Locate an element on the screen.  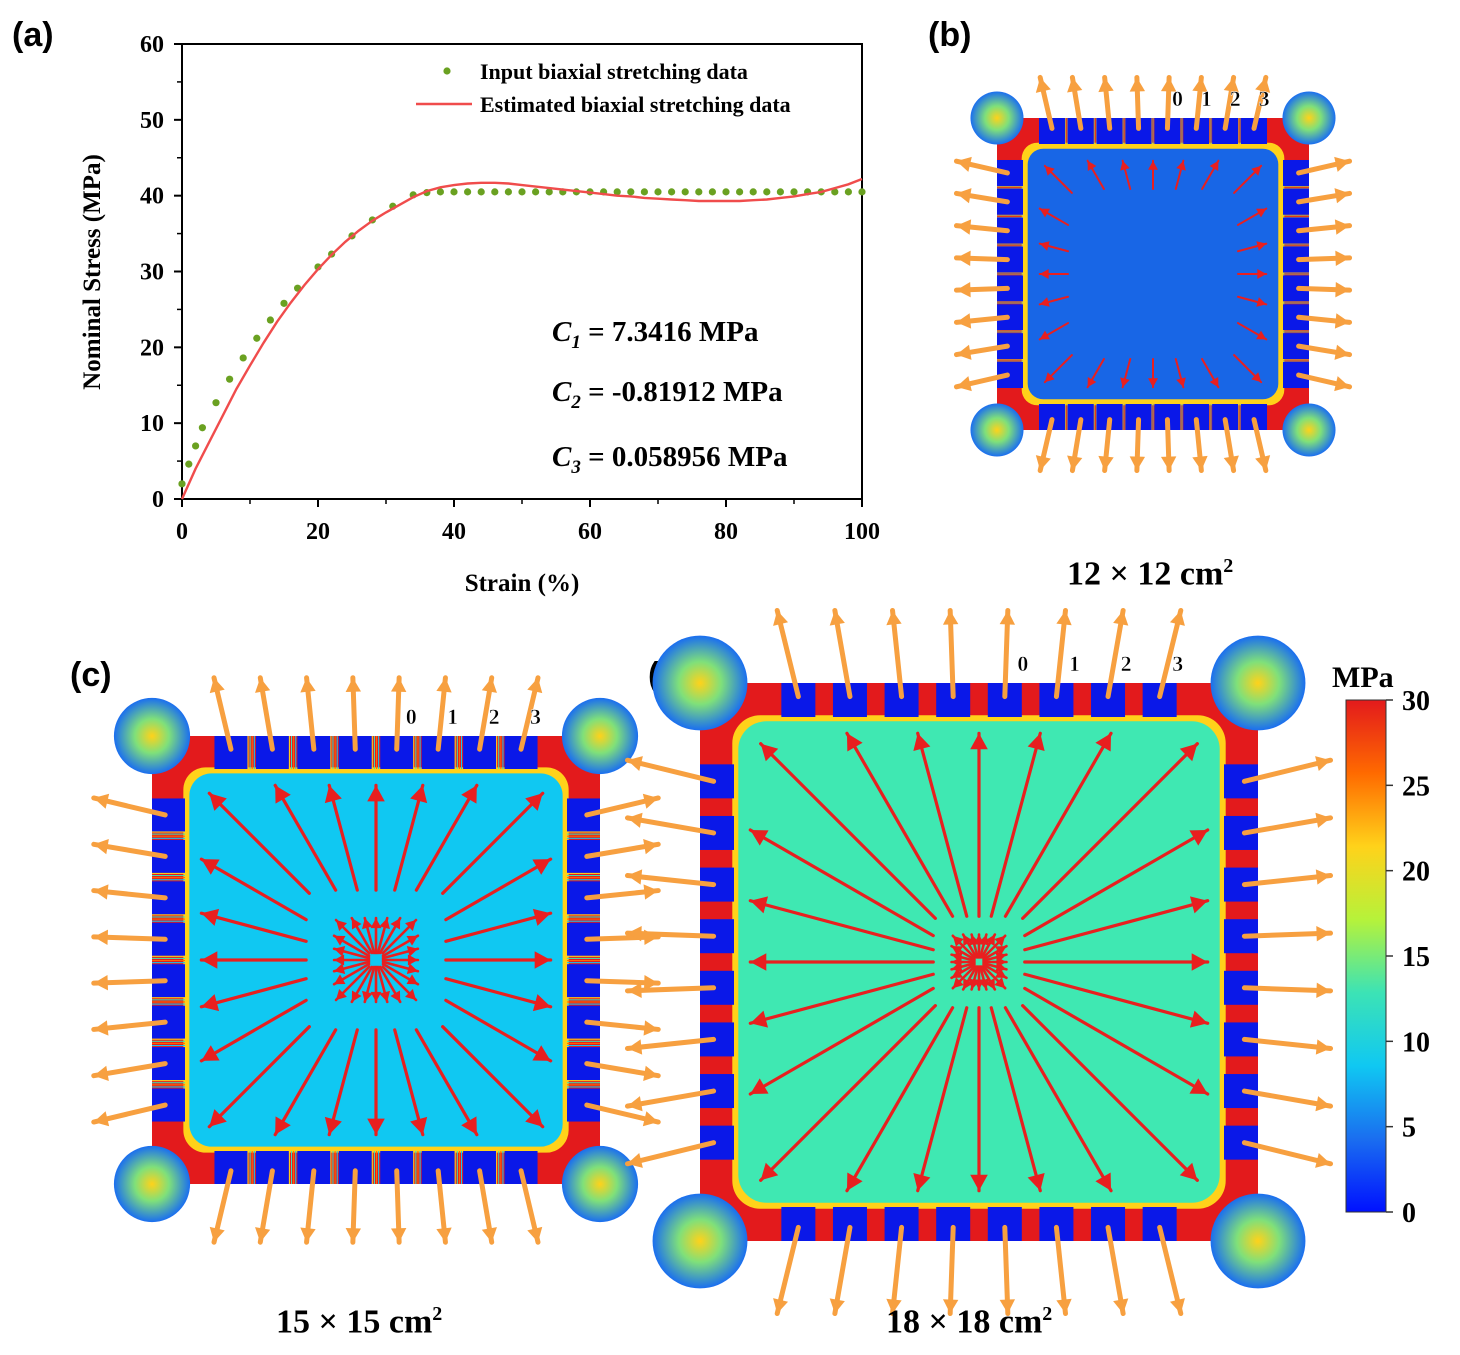
pad-index-label: 0 is located at coordinates (411, 716).